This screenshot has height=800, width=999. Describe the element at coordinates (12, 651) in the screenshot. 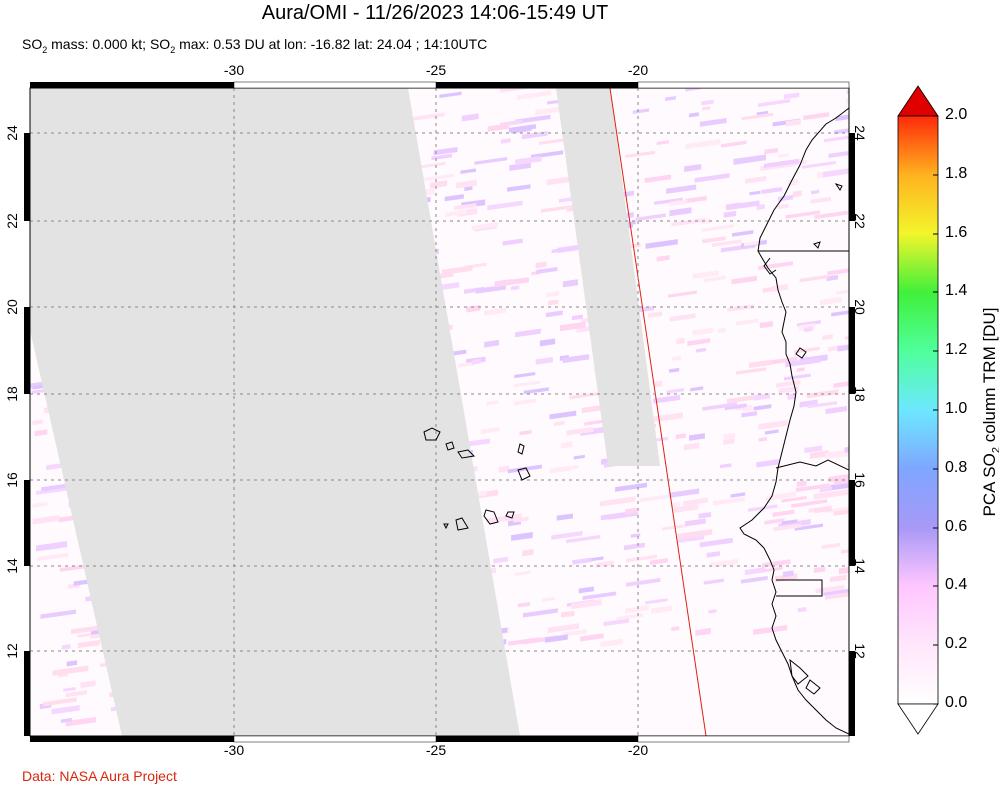

I see `lat-tick-left: 12` at that location.